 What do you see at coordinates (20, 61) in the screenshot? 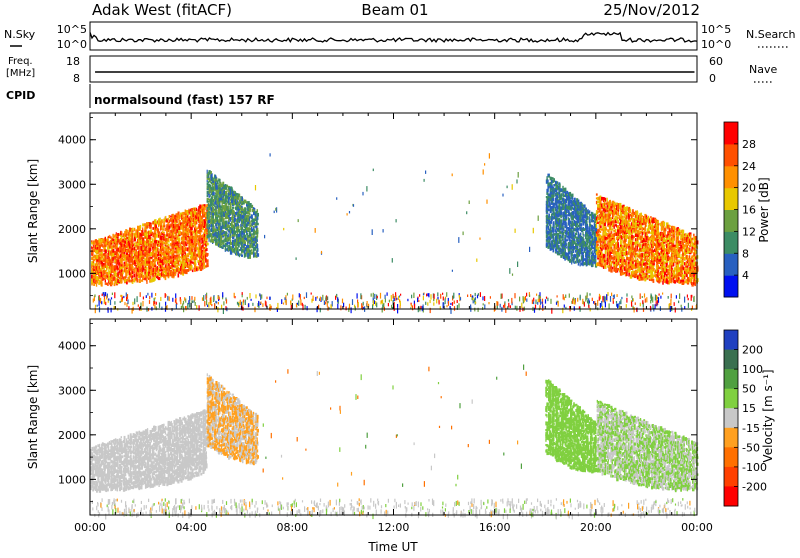
I see `freq-label: Freq.` at bounding box center [20, 61].